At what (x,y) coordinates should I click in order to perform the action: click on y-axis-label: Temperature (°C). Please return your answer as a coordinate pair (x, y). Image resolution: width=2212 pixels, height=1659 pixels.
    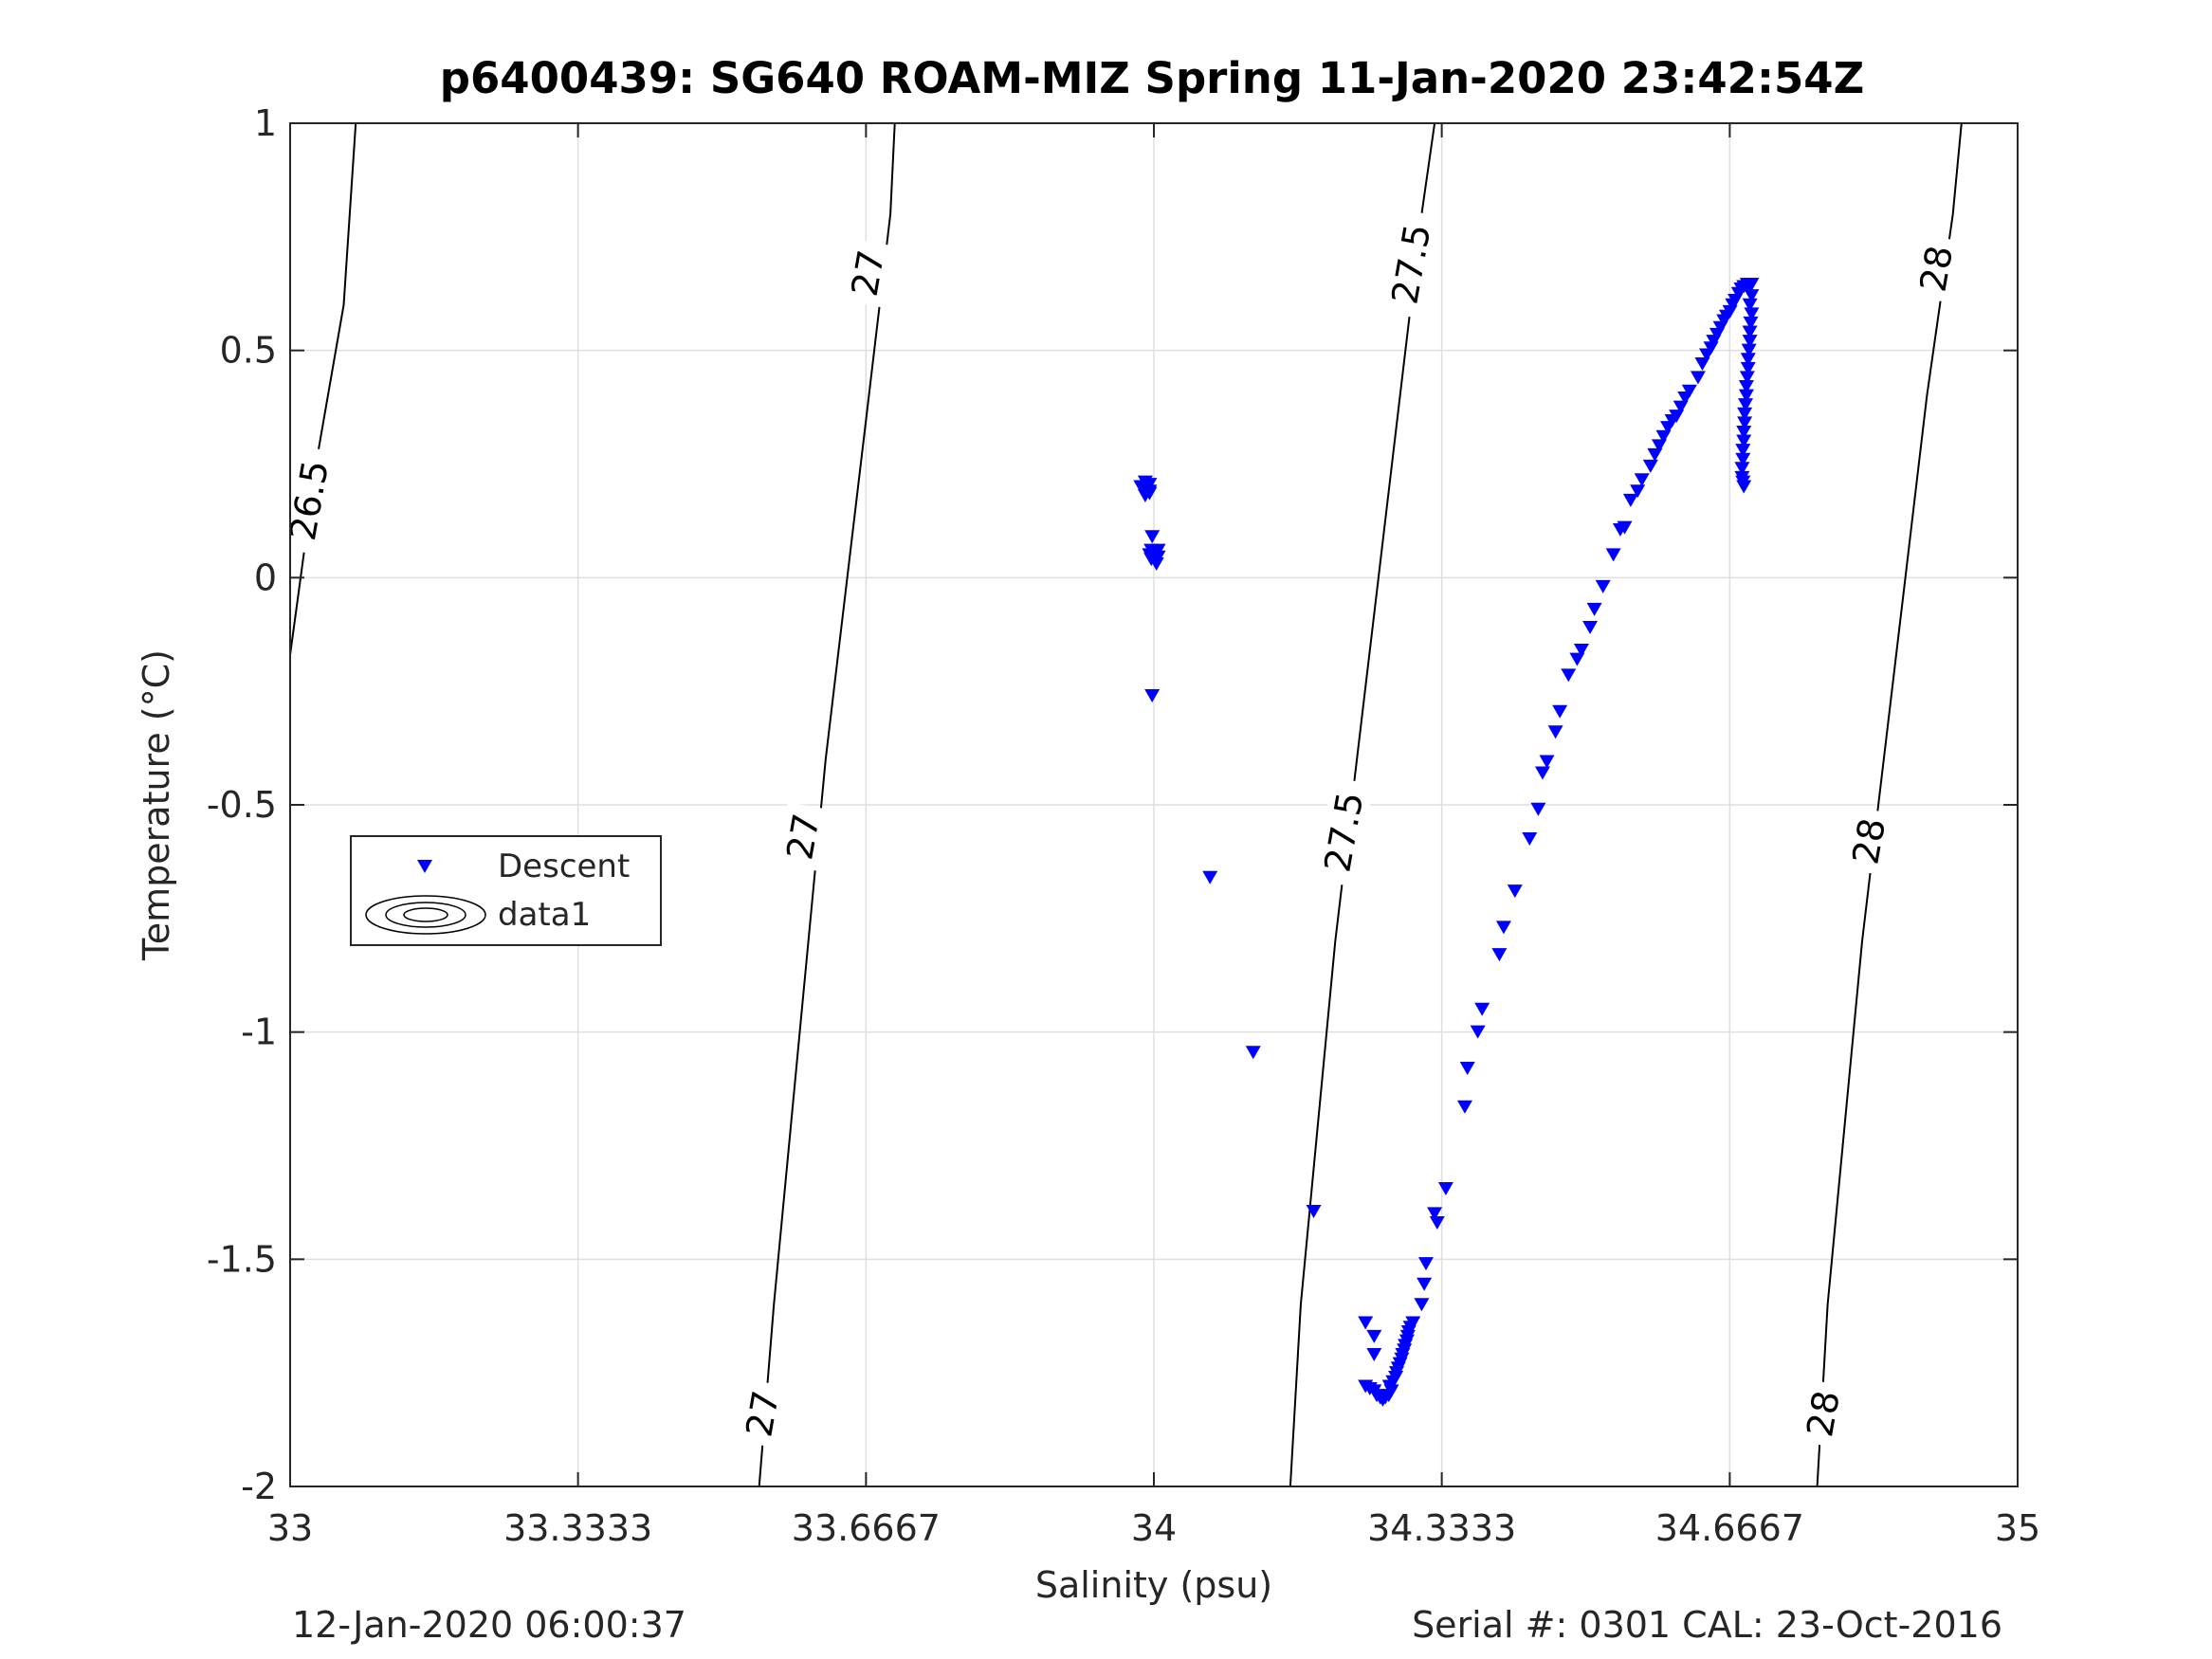
    Looking at the image, I should click on (156, 805).